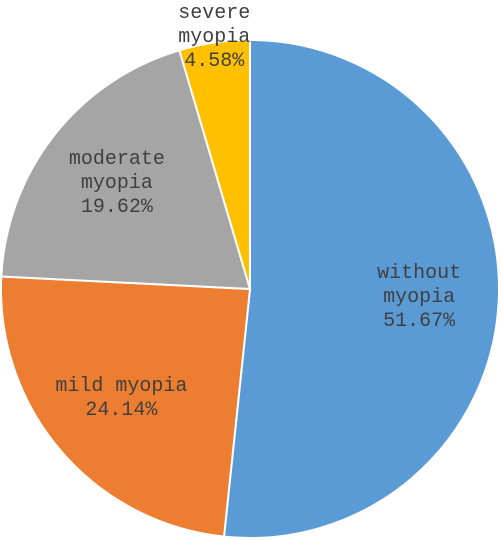 Image resolution: width=501 pixels, height=540 pixels. I want to click on slice-label: mild myopia 24.14%, so click(121, 399).